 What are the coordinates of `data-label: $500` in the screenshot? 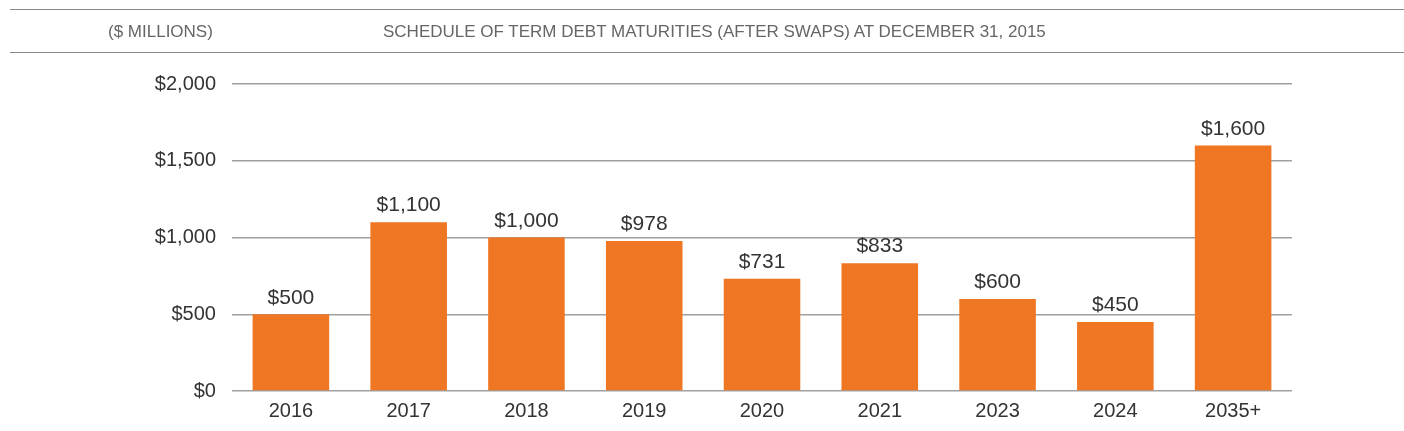 It's located at (291, 296).